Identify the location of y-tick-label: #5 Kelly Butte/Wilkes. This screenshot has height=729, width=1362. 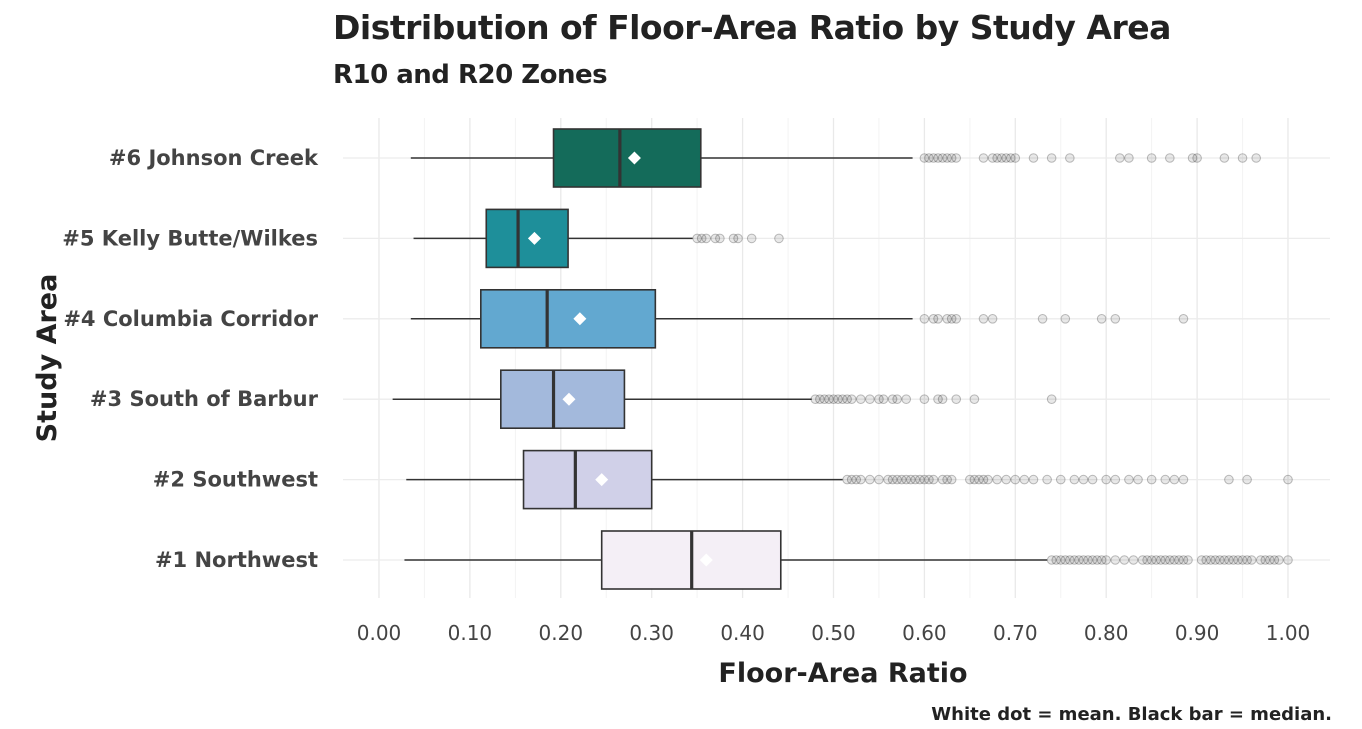
(190, 238).